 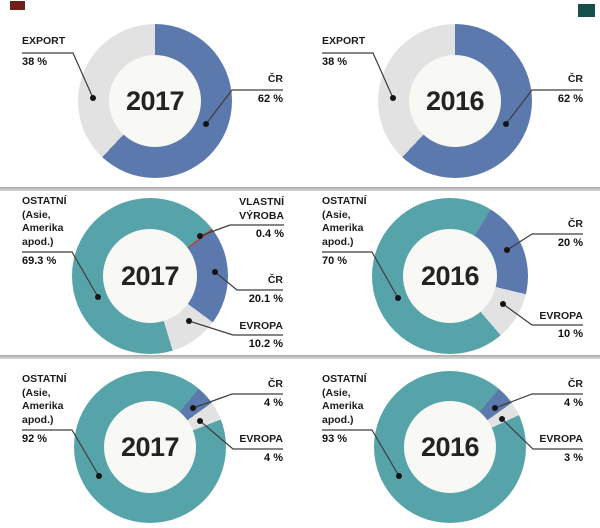 I want to click on slice-value: 93 %, so click(x=335, y=439).